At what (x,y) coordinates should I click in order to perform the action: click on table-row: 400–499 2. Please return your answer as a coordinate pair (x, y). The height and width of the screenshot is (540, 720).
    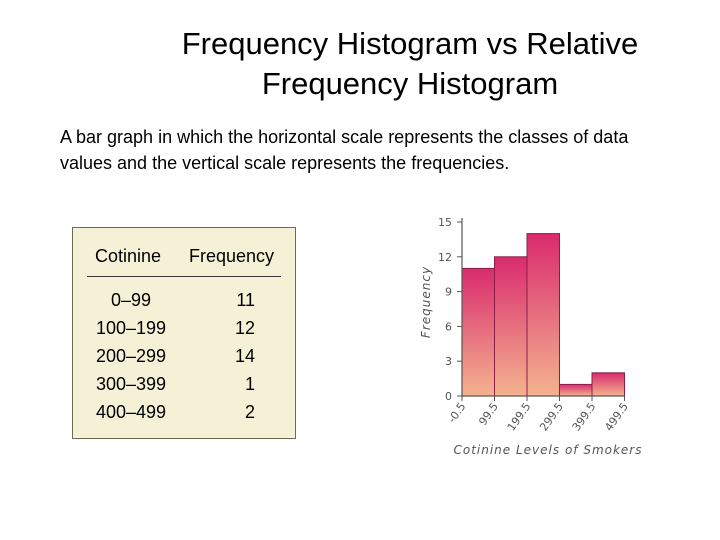
    Looking at the image, I should click on (184, 416).